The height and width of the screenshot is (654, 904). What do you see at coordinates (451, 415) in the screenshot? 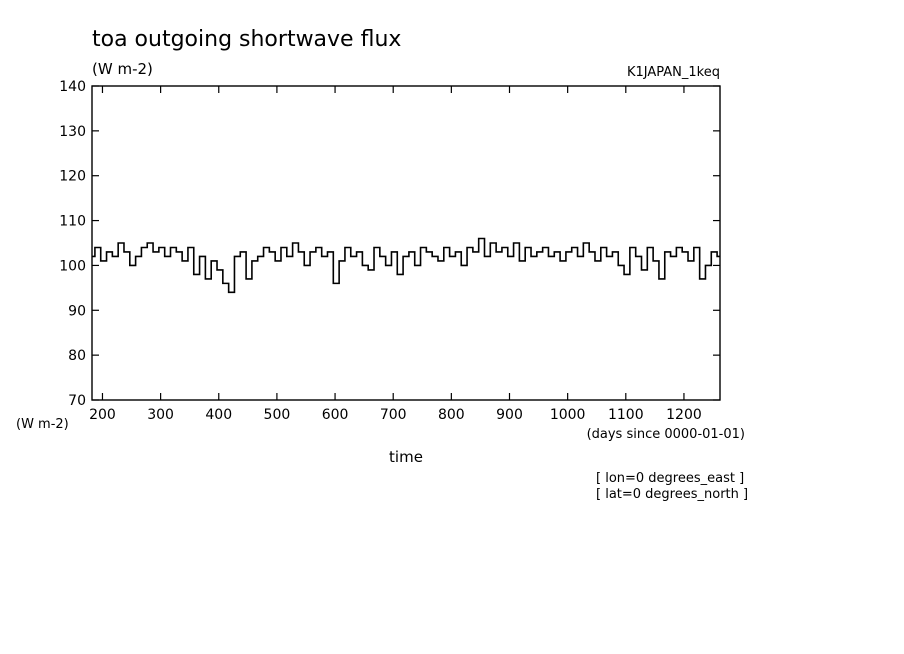
I see `x-tick-label: 800` at bounding box center [451, 415].